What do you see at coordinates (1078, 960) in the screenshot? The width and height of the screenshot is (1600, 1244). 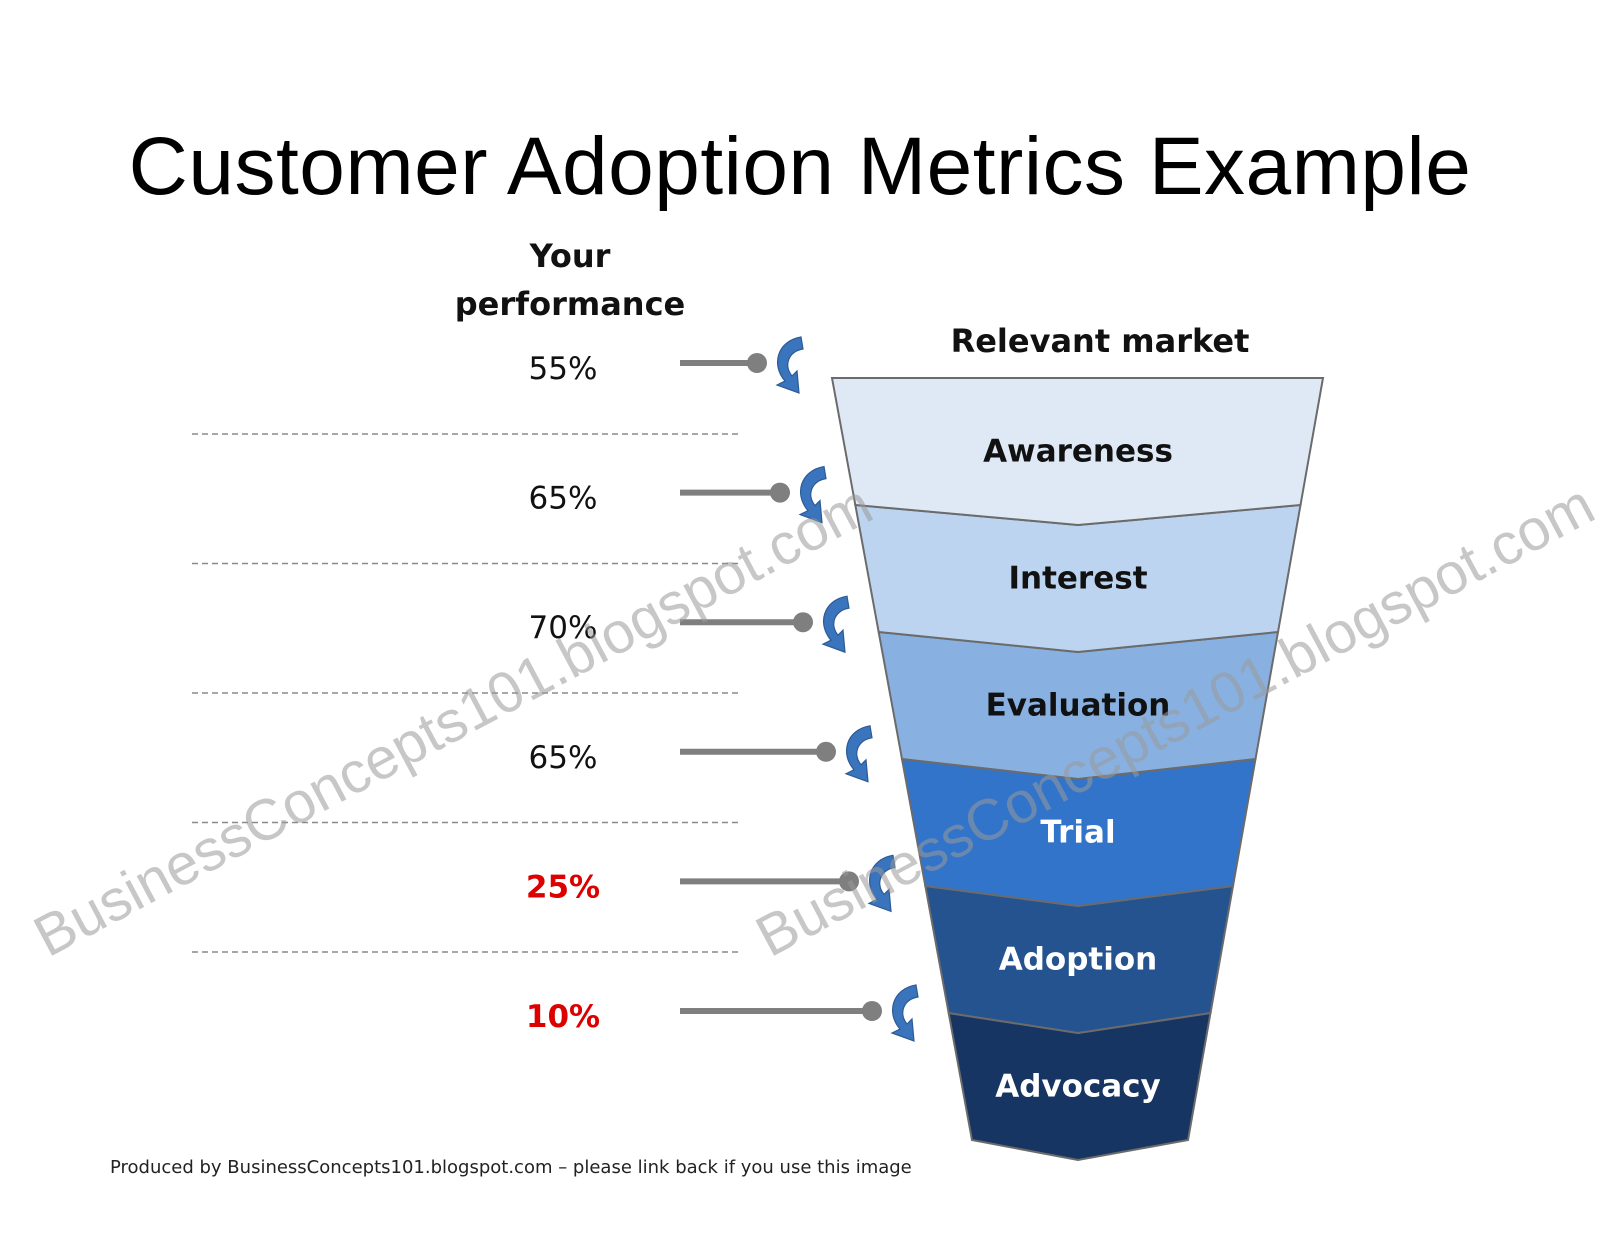 I see `stage-label: Adoption` at bounding box center [1078, 960].